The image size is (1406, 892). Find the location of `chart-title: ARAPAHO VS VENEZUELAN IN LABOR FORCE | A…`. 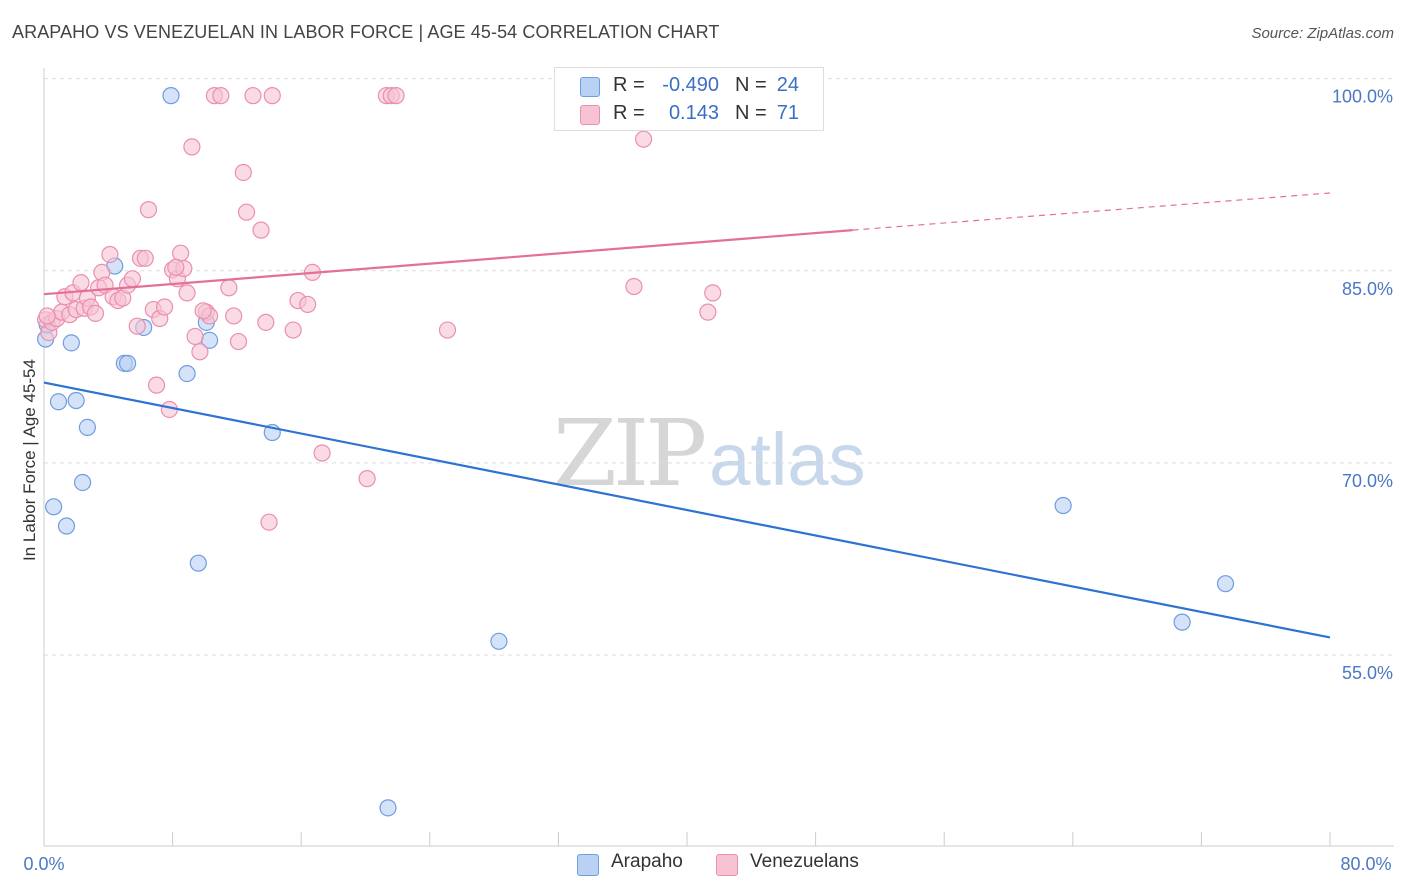

chart-title: ARAPAHO VS VENEZUELAN IN LABOR FORCE | A… is located at coordinates (366, 32).